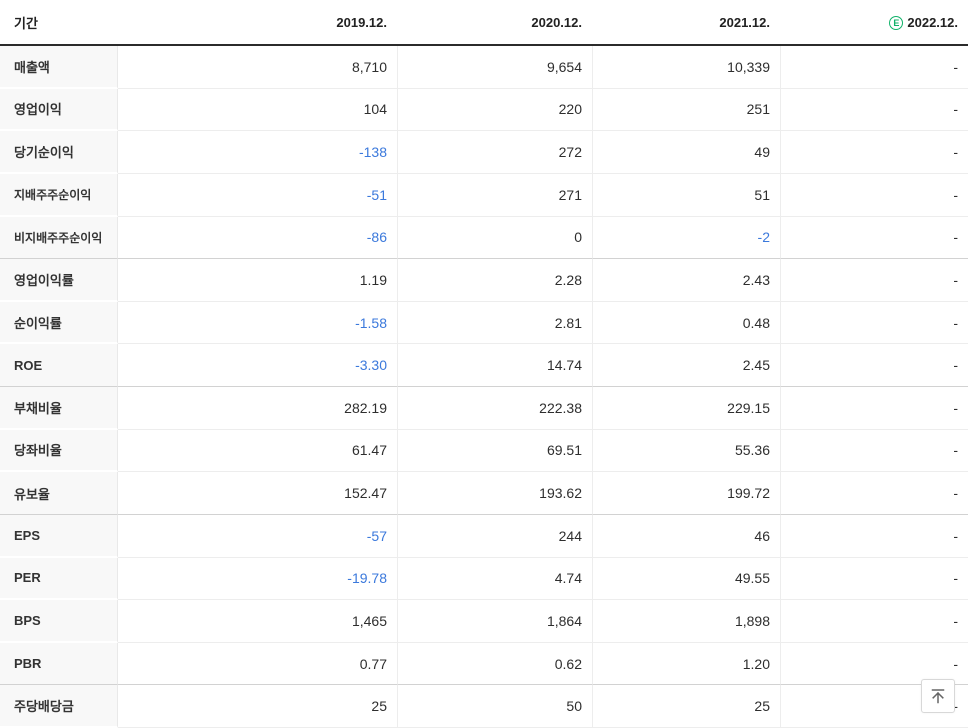 Image resolution: width=968 pixels, height=728 pixels. Describe the element at coordinates (257, 664) in the screenshot. I see `cell-value: 0.77` at that location.